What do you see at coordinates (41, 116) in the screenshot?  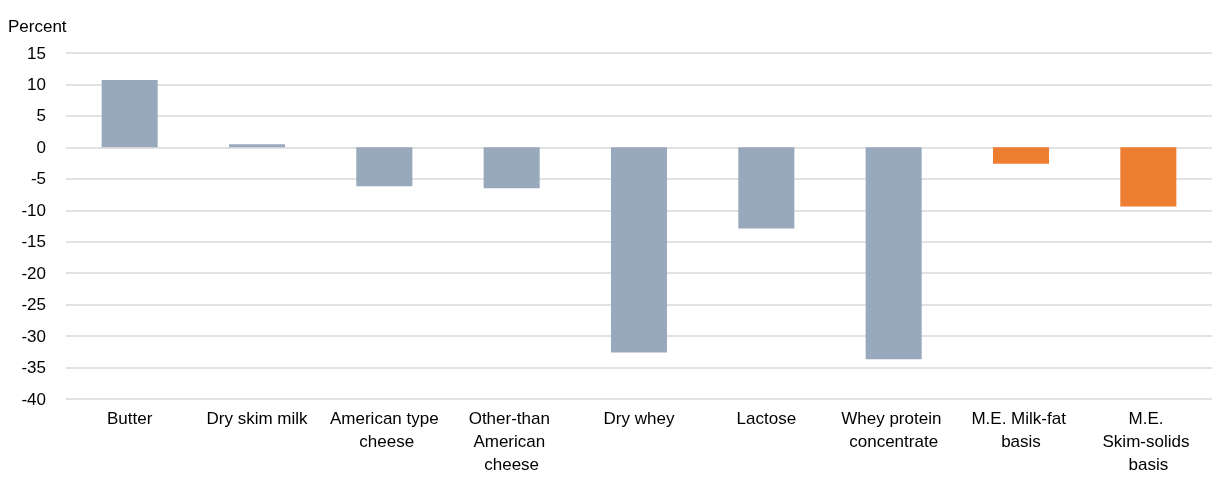 I see `y-tick-label: 5` at bounding box center [41, 116].